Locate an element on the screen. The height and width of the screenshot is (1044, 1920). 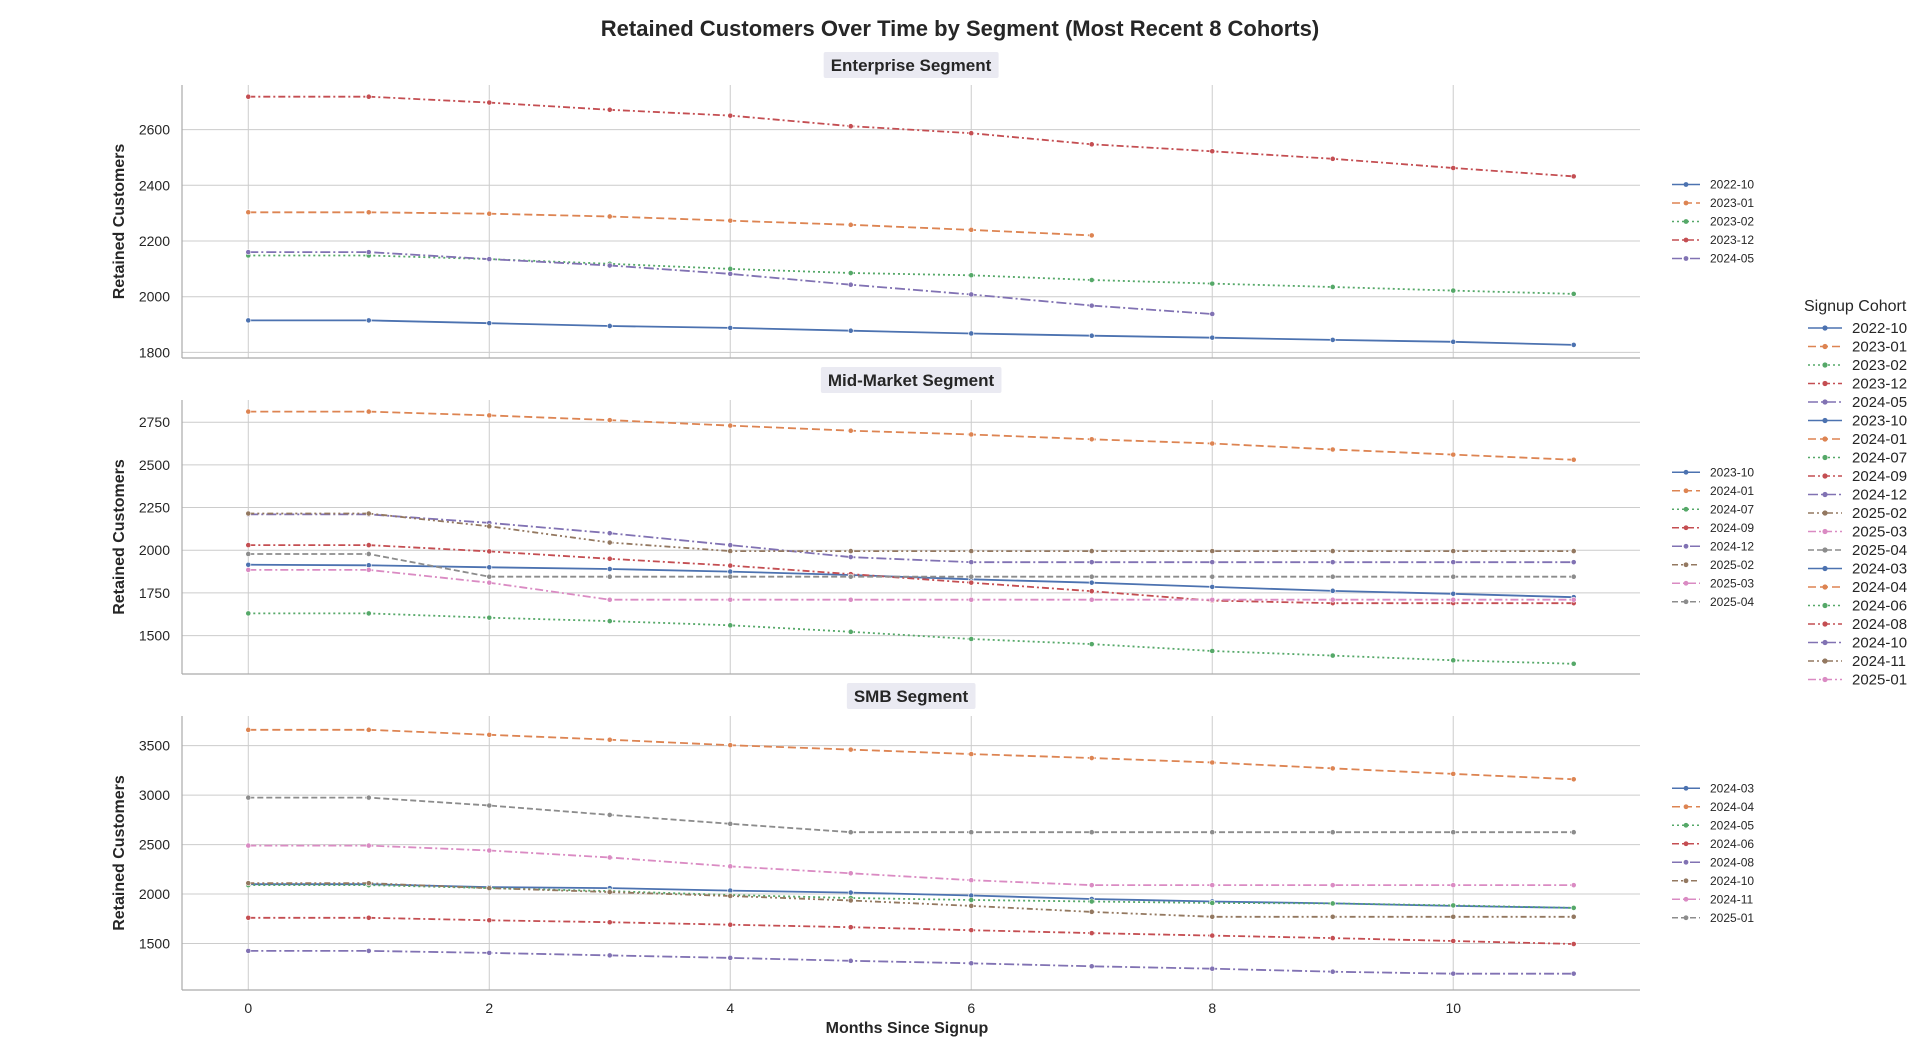
panel-title: SMB Segment is located at coordinates (911, 696).